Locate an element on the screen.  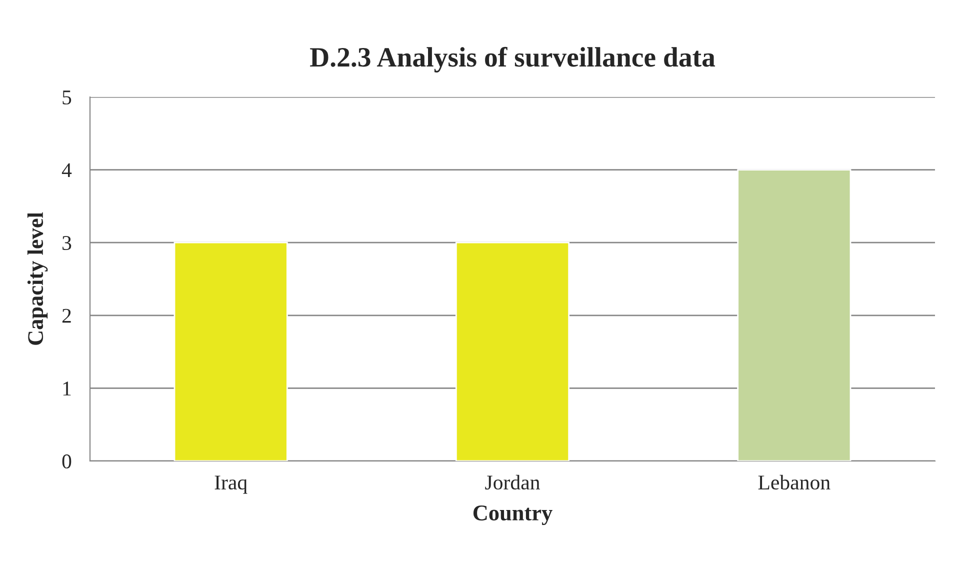
chart-title: D.2.3 Analysis of surveillance data is located at coordinates (513, 59).